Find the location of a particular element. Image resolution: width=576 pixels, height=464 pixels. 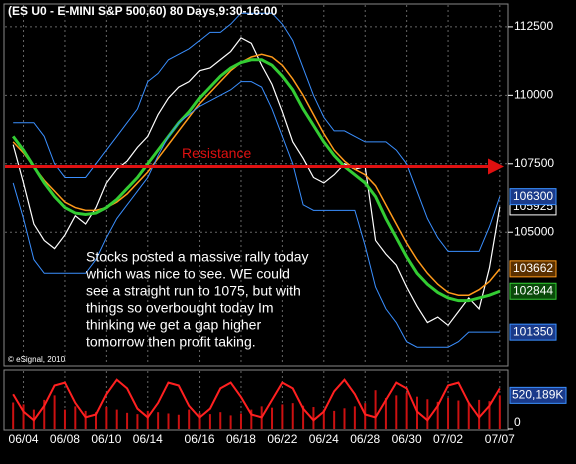

commentary-line: see a straight run to 1075, but with is located at coordinates (193, 291).